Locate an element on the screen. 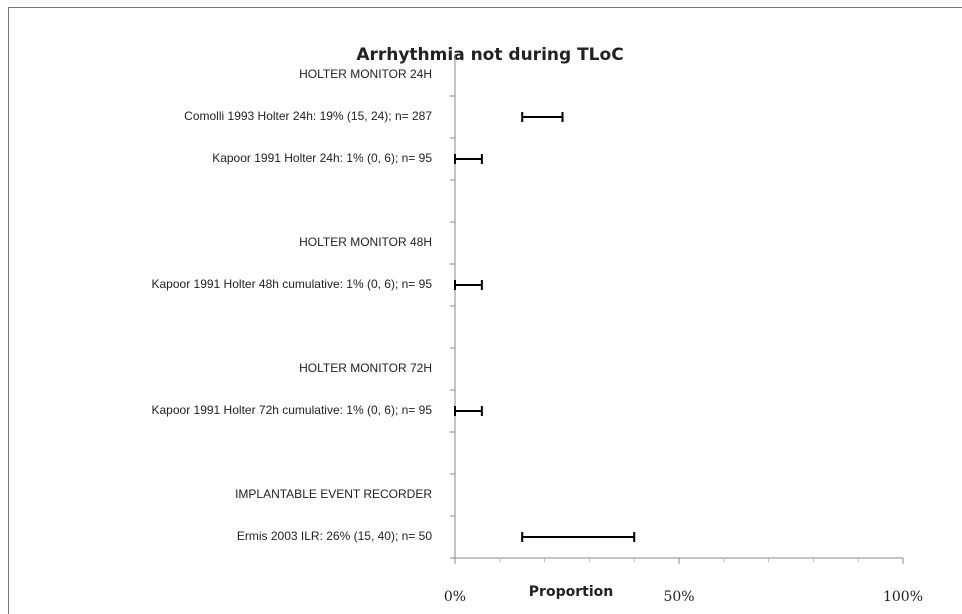 This screenshot has height=614, width=962. row-label: HOLTER MONITOR 24H is located at coordinates (365, 74).